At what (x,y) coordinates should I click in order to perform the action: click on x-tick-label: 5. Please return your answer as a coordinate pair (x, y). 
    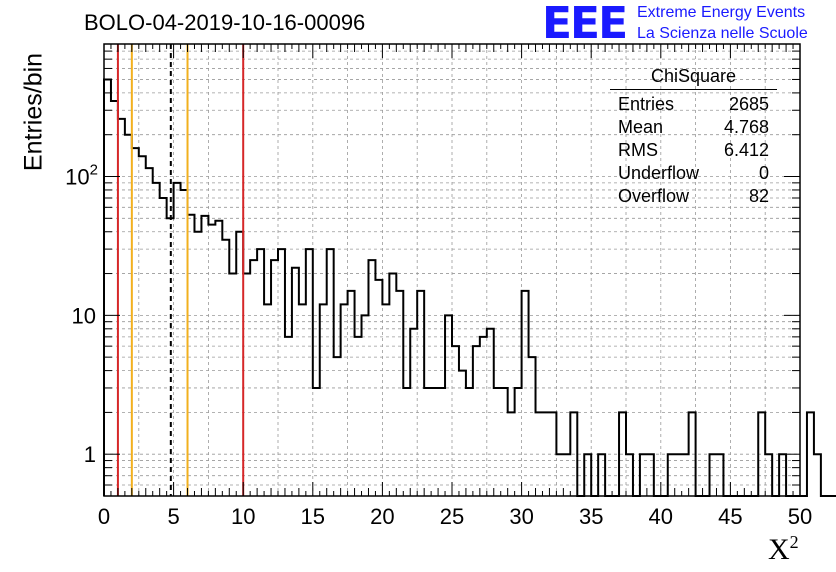
    Looking at the image, I should click on (173, 516).